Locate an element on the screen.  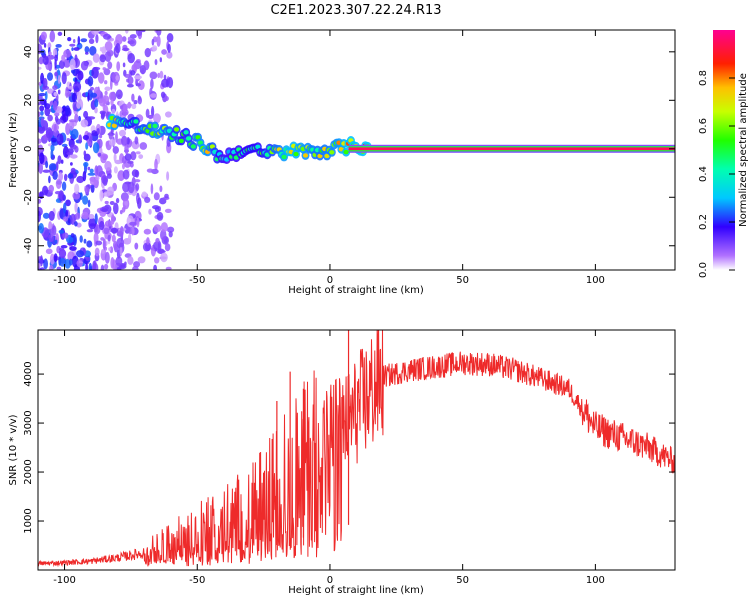
spectrogram-ylabel: Frequency (Hz) is located at coordinates (13, 150).